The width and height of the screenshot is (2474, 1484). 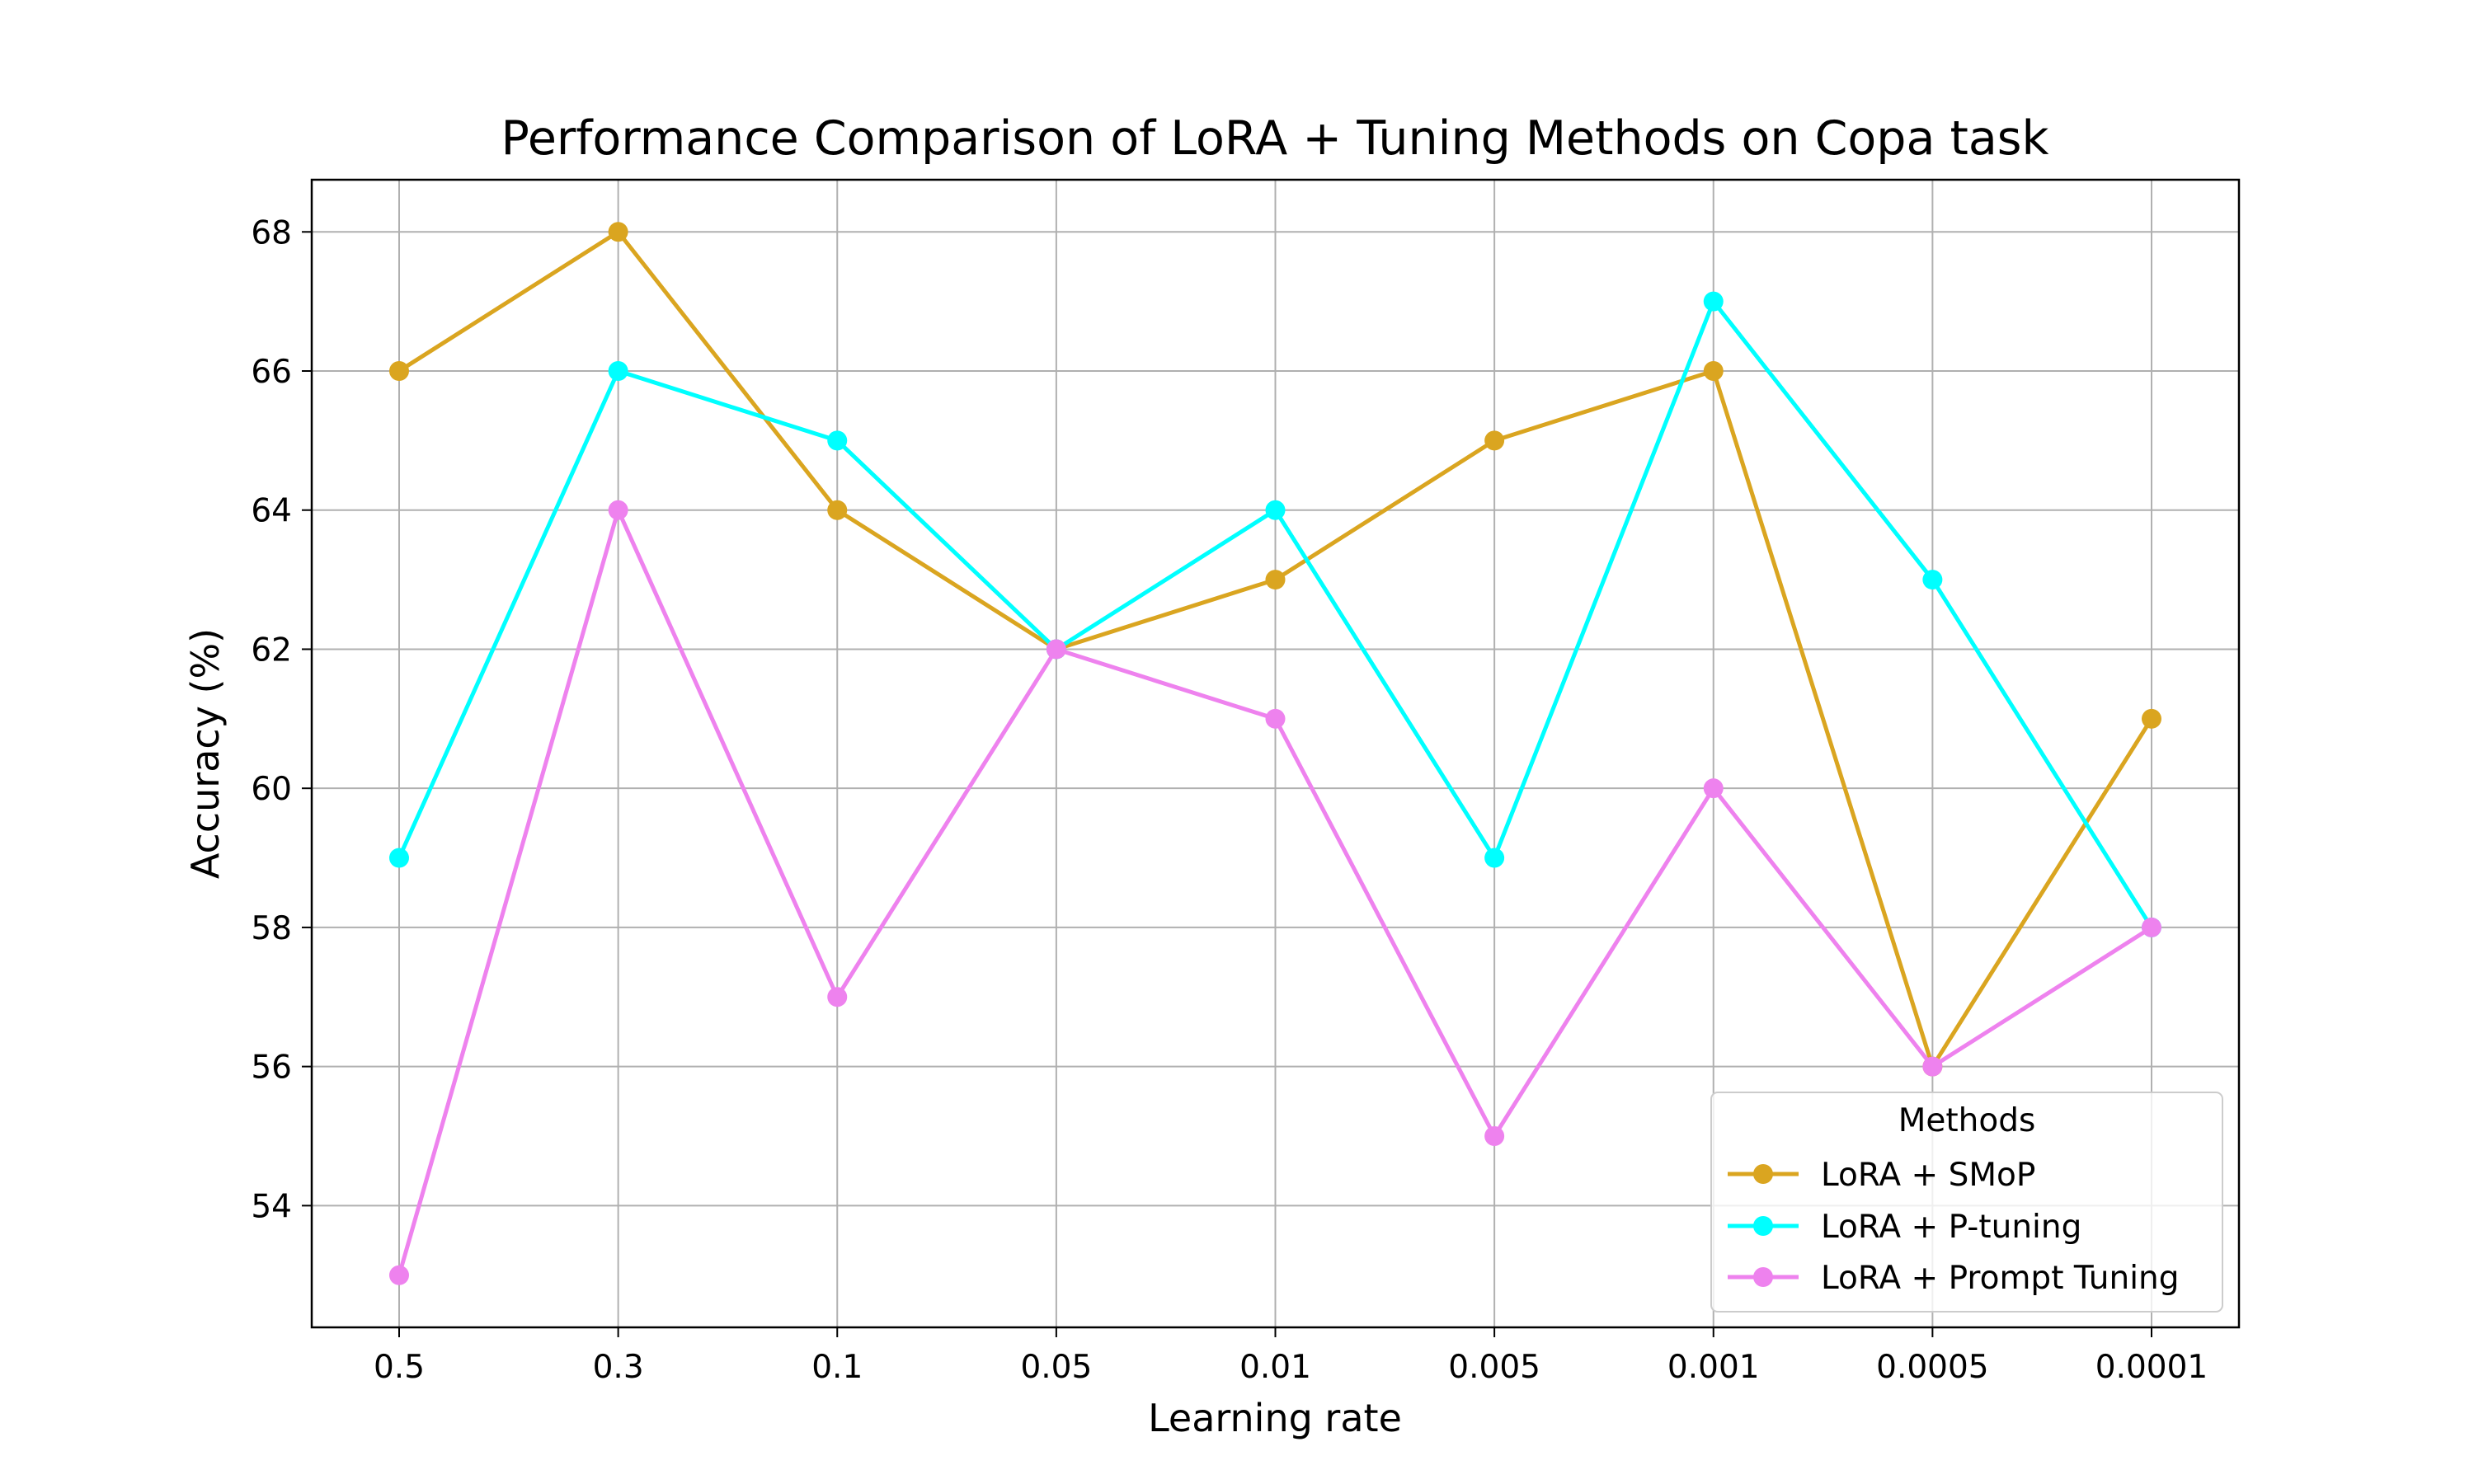 I want to click on x-tick-label: 0.01, so click(x=1275, y=1367).